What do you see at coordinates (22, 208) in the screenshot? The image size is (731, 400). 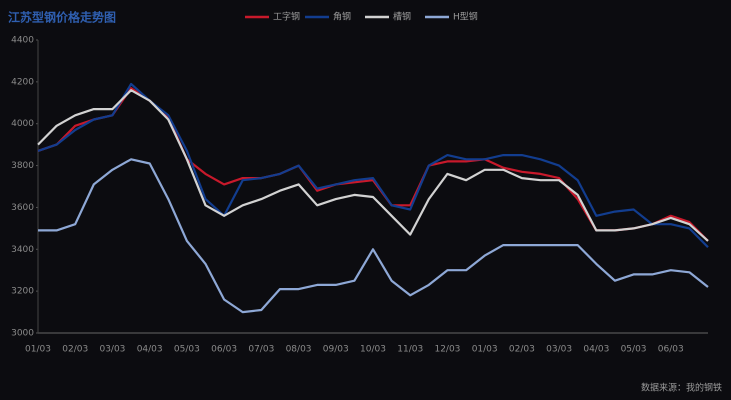 I see `y-tick-label: 3600` at bounding box center [22, 208].